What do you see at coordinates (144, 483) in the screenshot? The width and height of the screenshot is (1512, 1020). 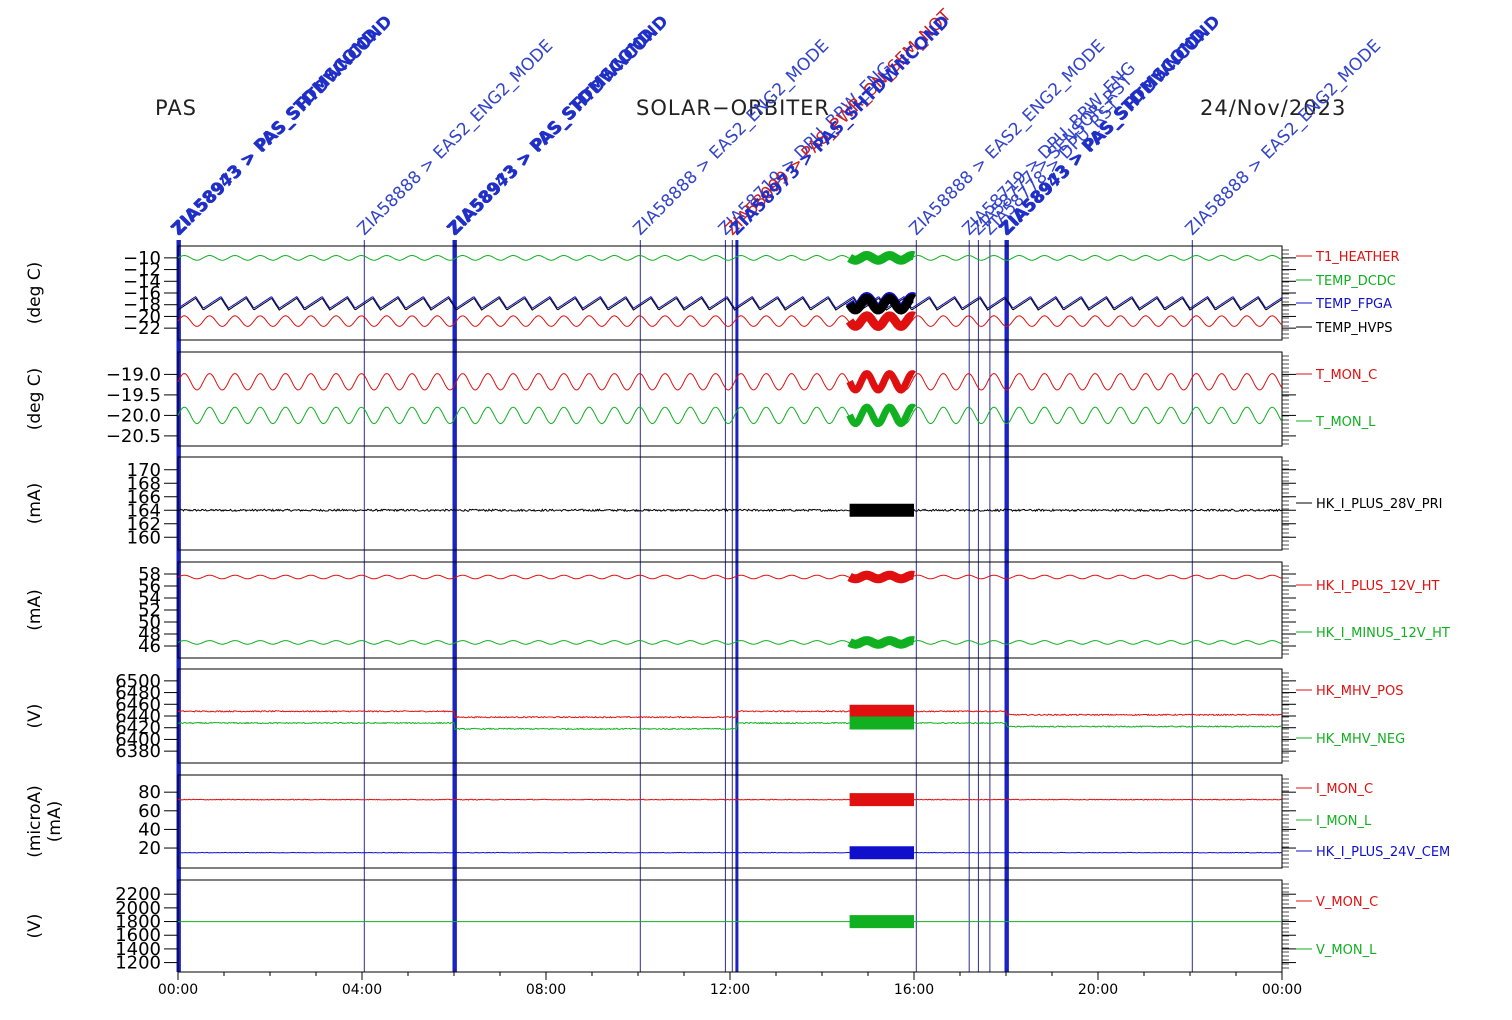 I see `y-tick-label: 168` at bounding box center [144, 483].